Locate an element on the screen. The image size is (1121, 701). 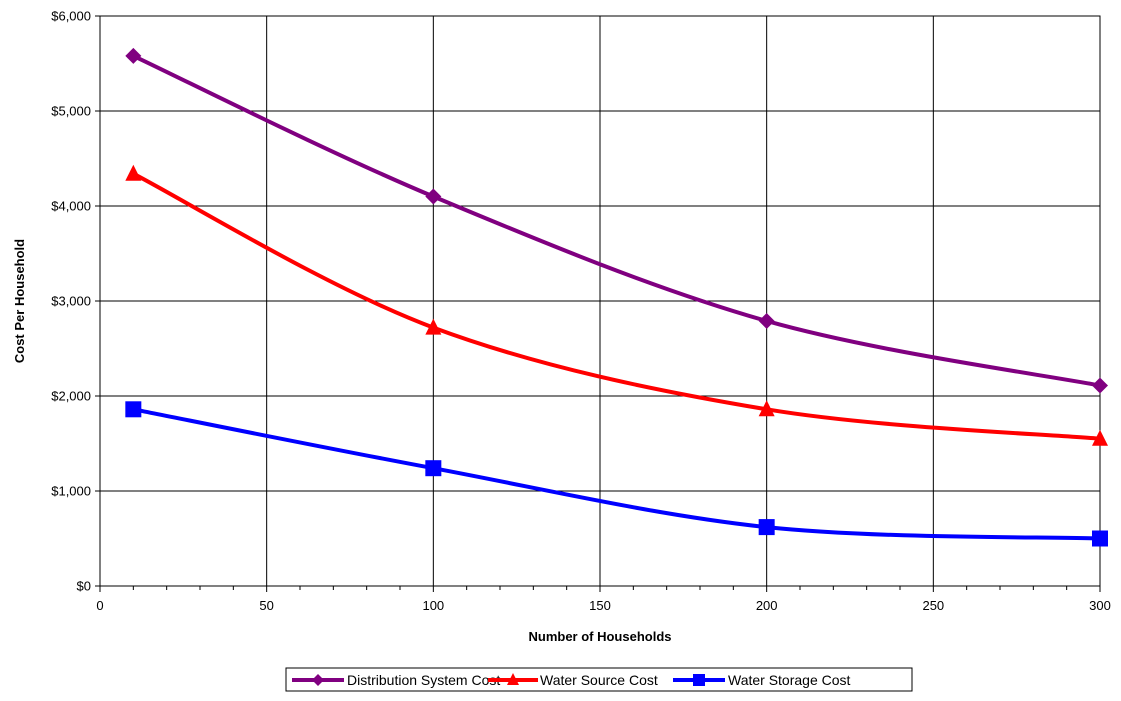
y-tick-label-2: $2,000 is located at coordinates (71, 396).